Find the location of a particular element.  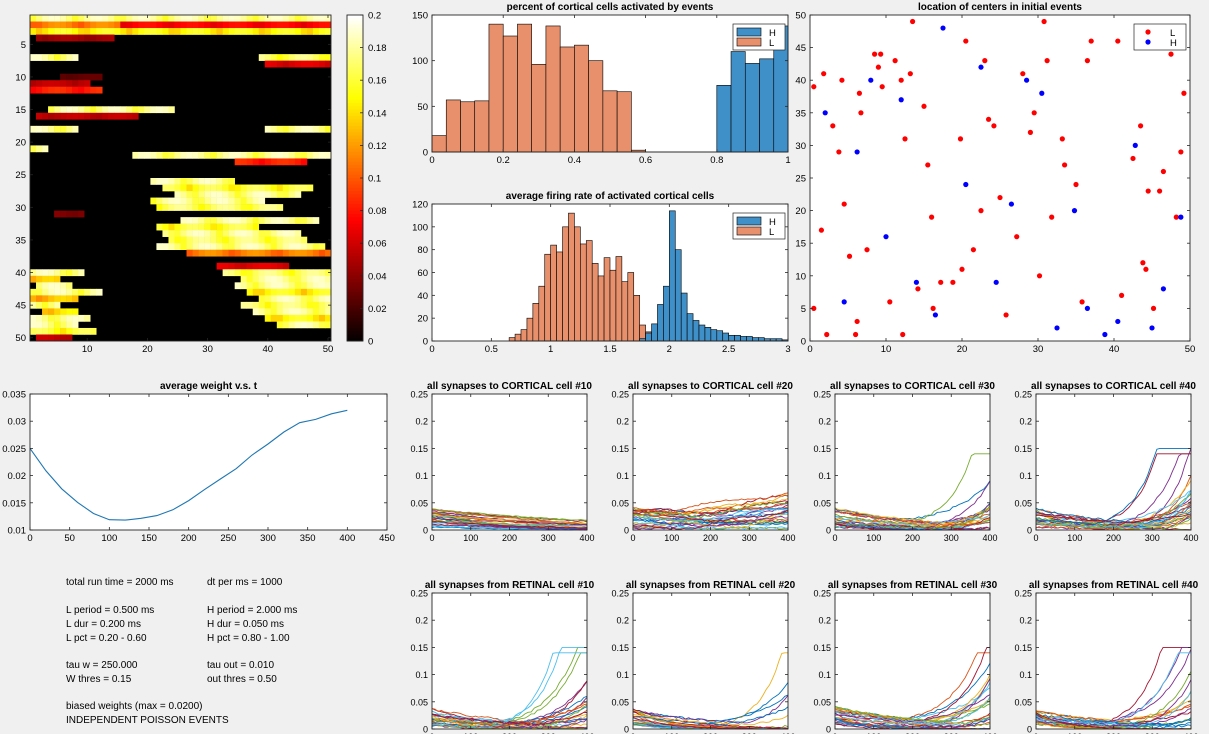

x-tick-label: 20 is located at coordinates (147, 349).